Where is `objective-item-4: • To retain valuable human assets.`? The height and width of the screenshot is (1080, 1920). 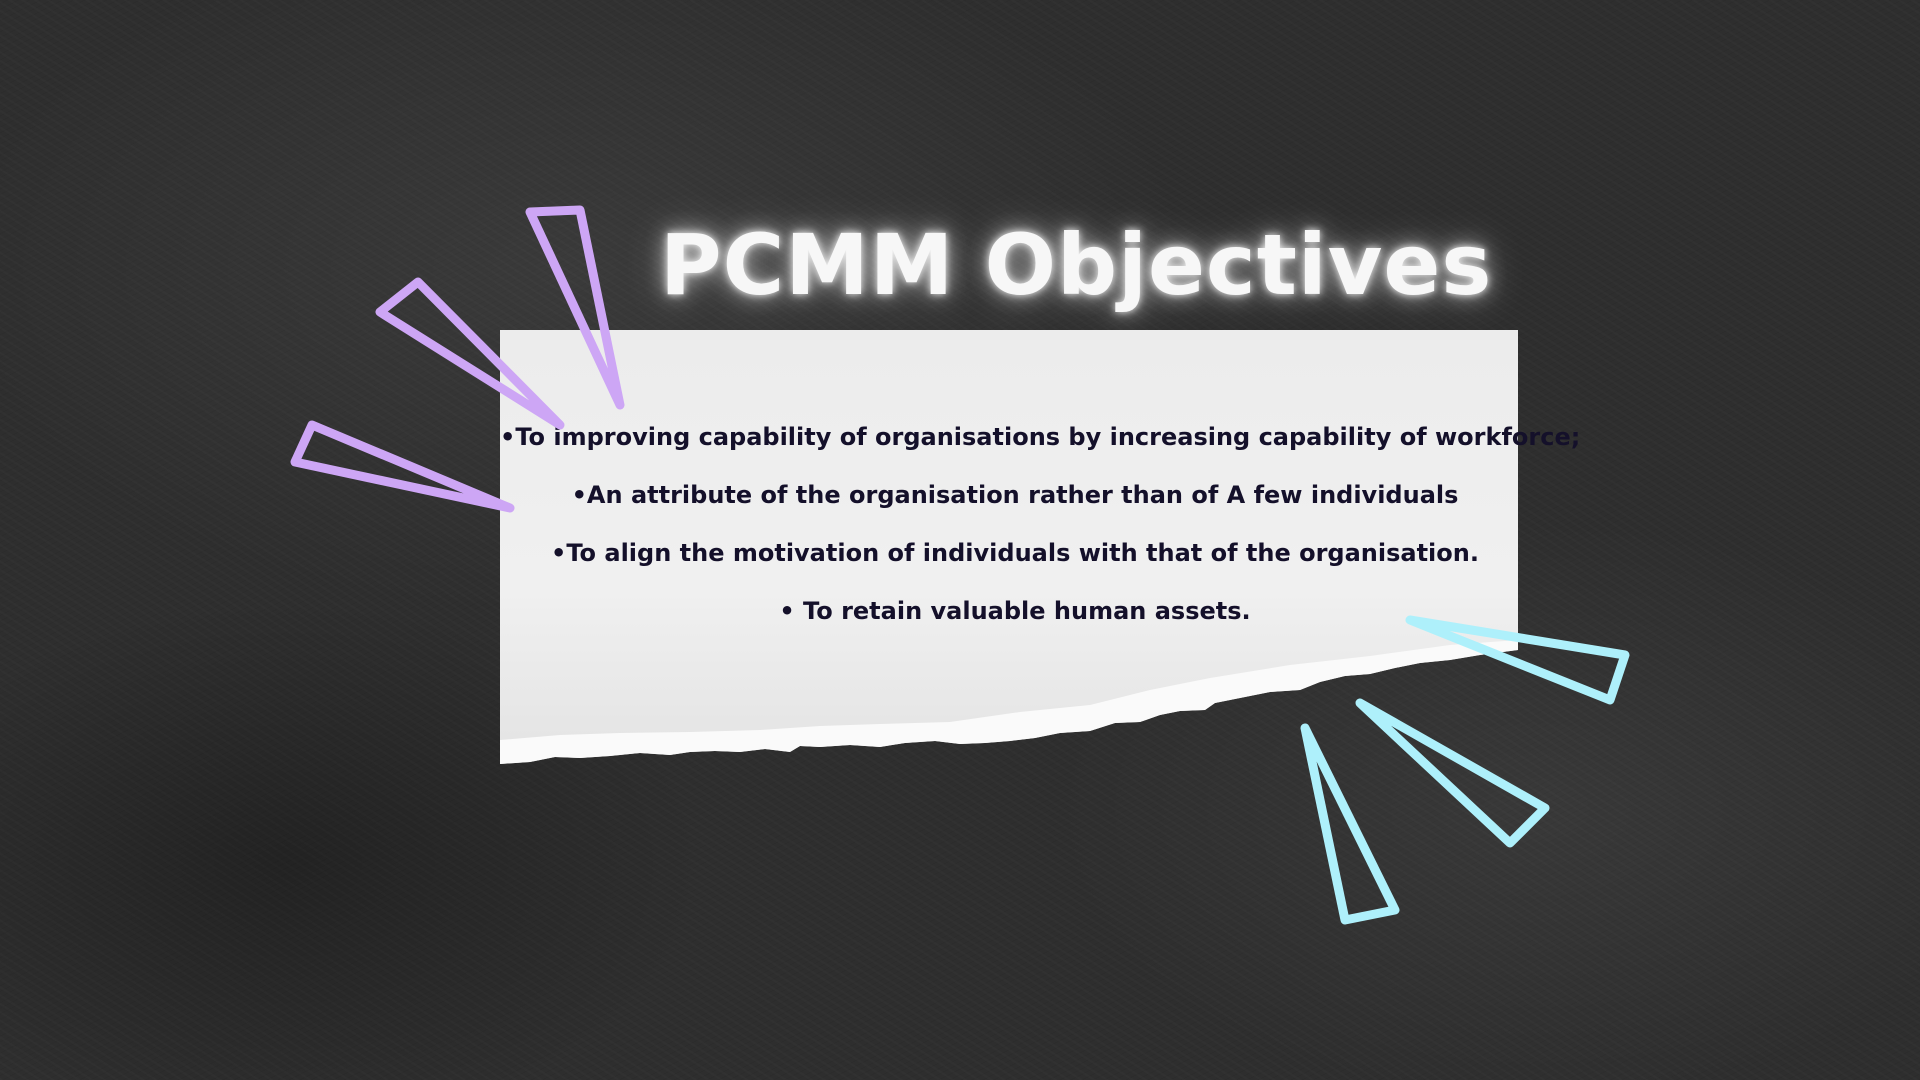
objective-item-4: • To retain valuable human assets. is located at coordinates (1015, 611).